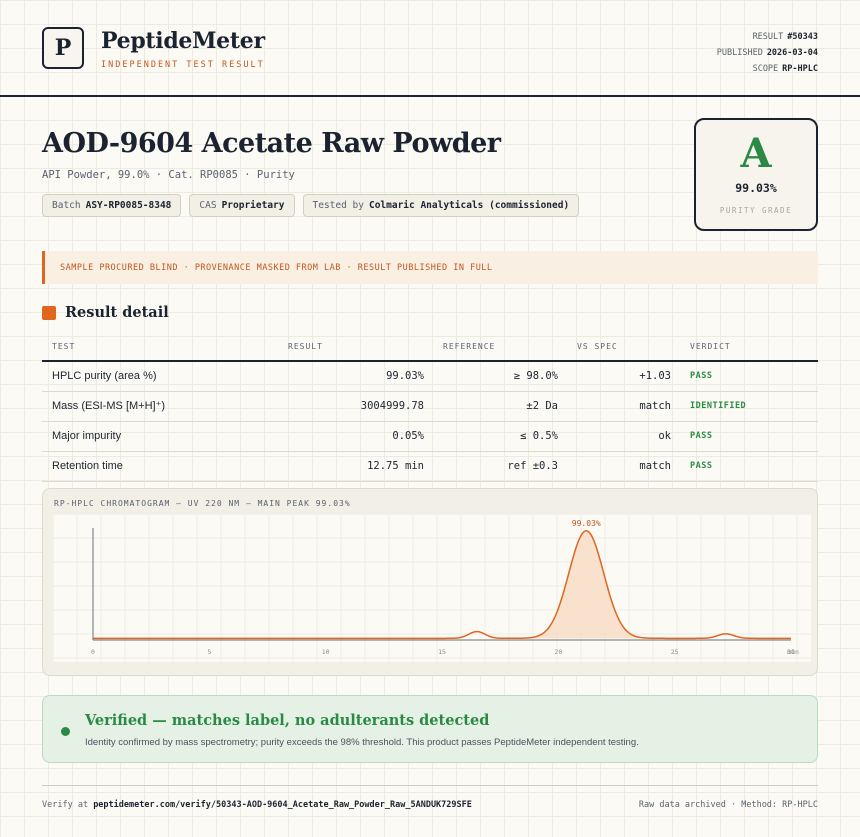  I want to click on footer-divider, so click(430, 785).